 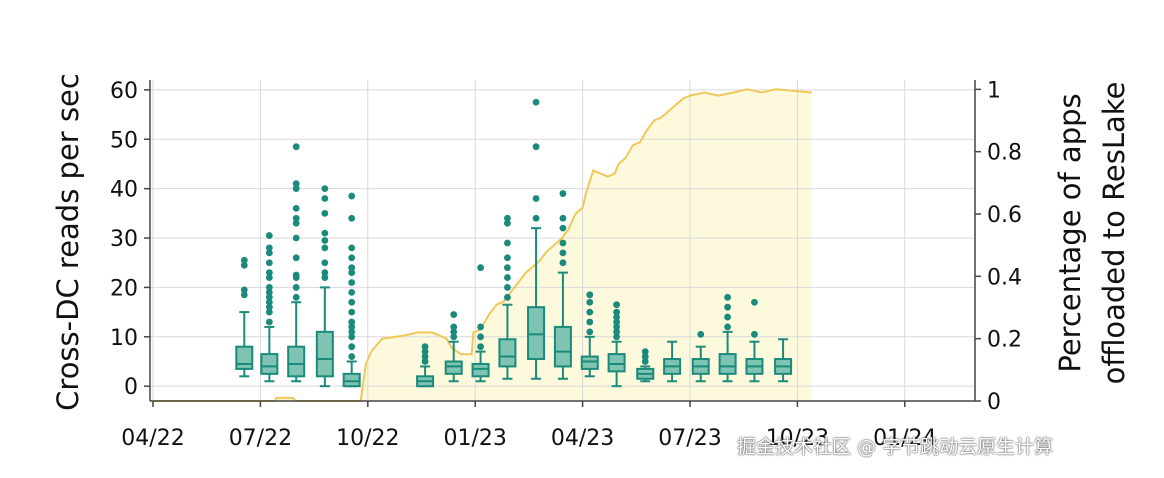 I want to click on y-tick-label-left: 30, so click(x=124, y=239).